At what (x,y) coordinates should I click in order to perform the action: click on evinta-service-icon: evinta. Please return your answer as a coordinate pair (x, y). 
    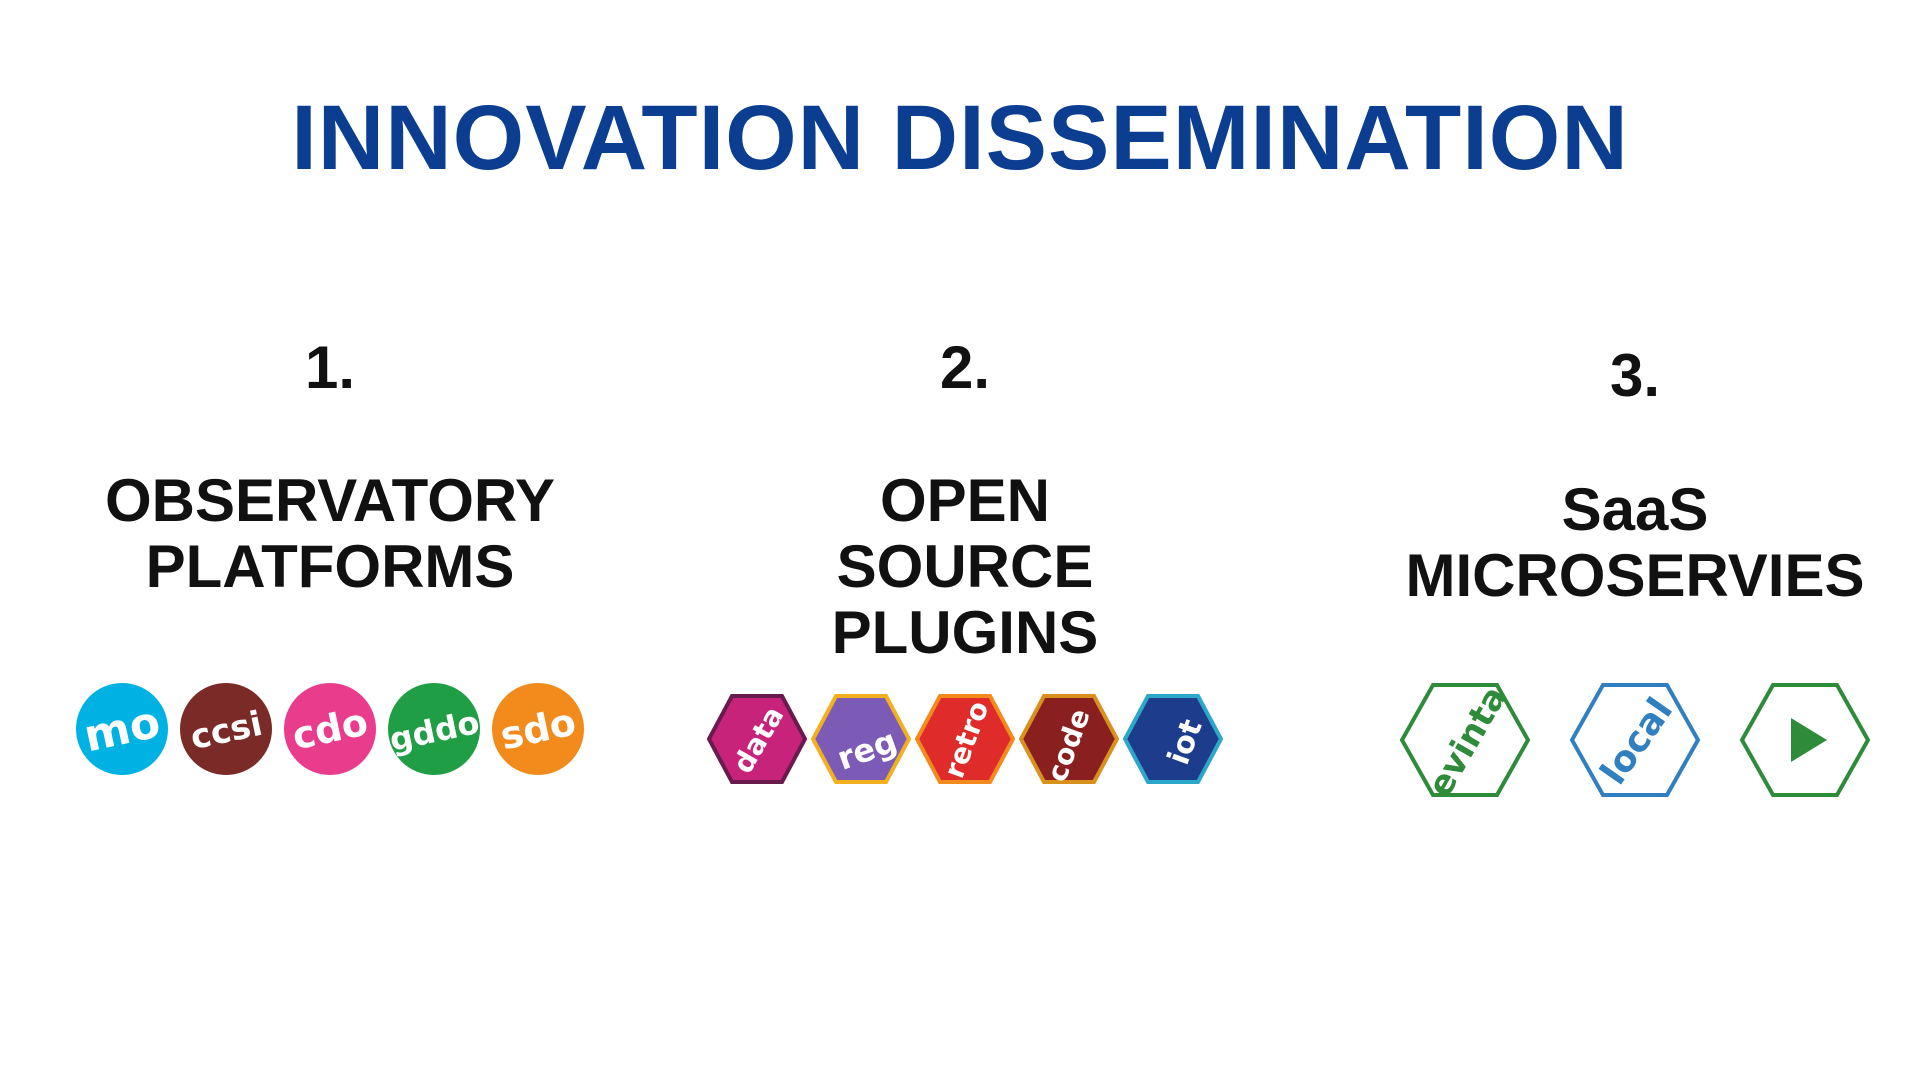
    Looking at the image, I should click on (1465, 740).